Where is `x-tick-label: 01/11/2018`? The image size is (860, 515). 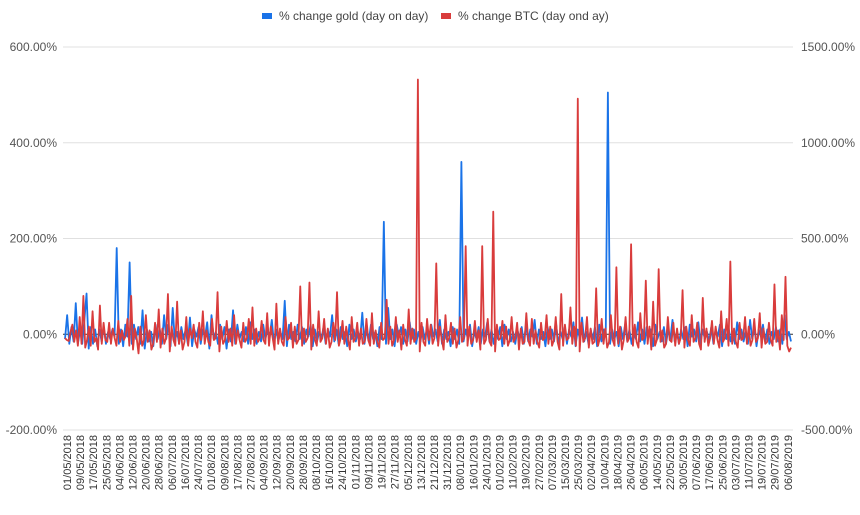 x-tick-label: 01/11/2018 is located at coordinates (356, 462).